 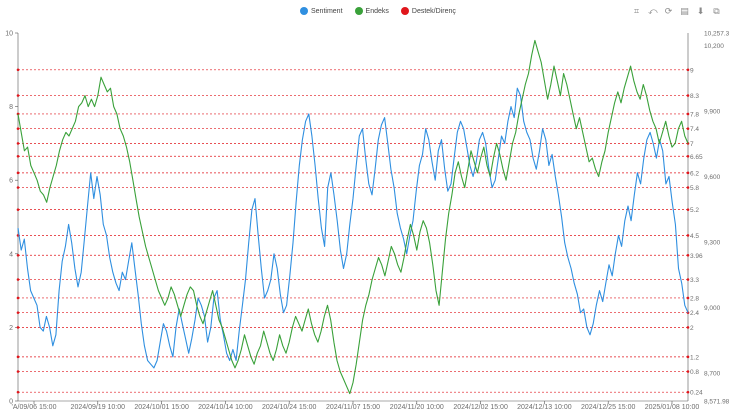 What do you see at coordinates (544, 406) in the screenshot?
I see `x-tick-label: 2024/12/13 10:00` at bounding box center [544, 406].